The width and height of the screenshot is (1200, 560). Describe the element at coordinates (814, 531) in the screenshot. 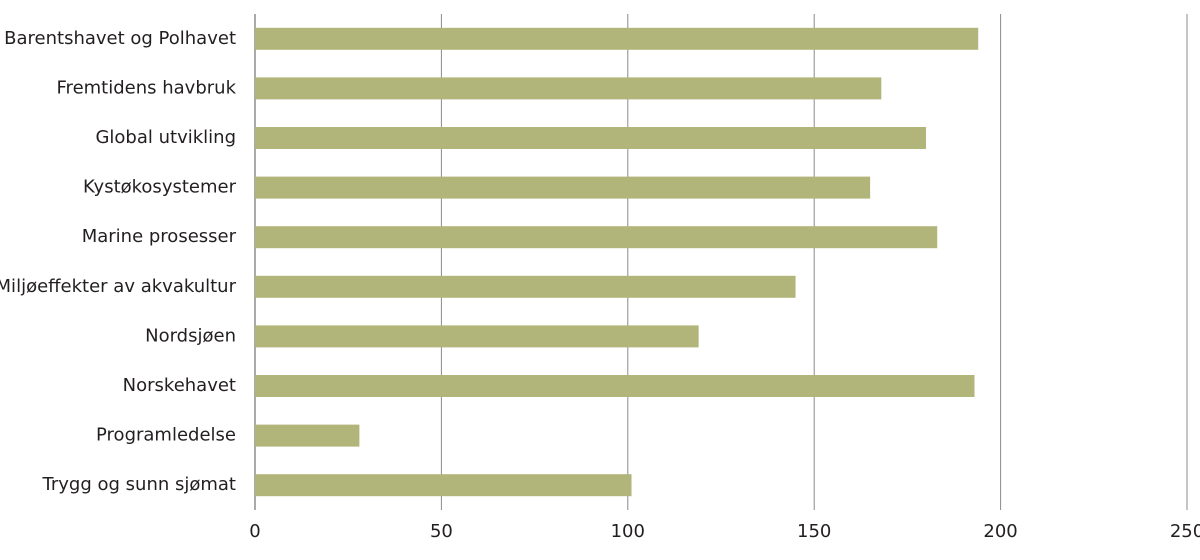

I see `x-tick-label: 150` at that location.